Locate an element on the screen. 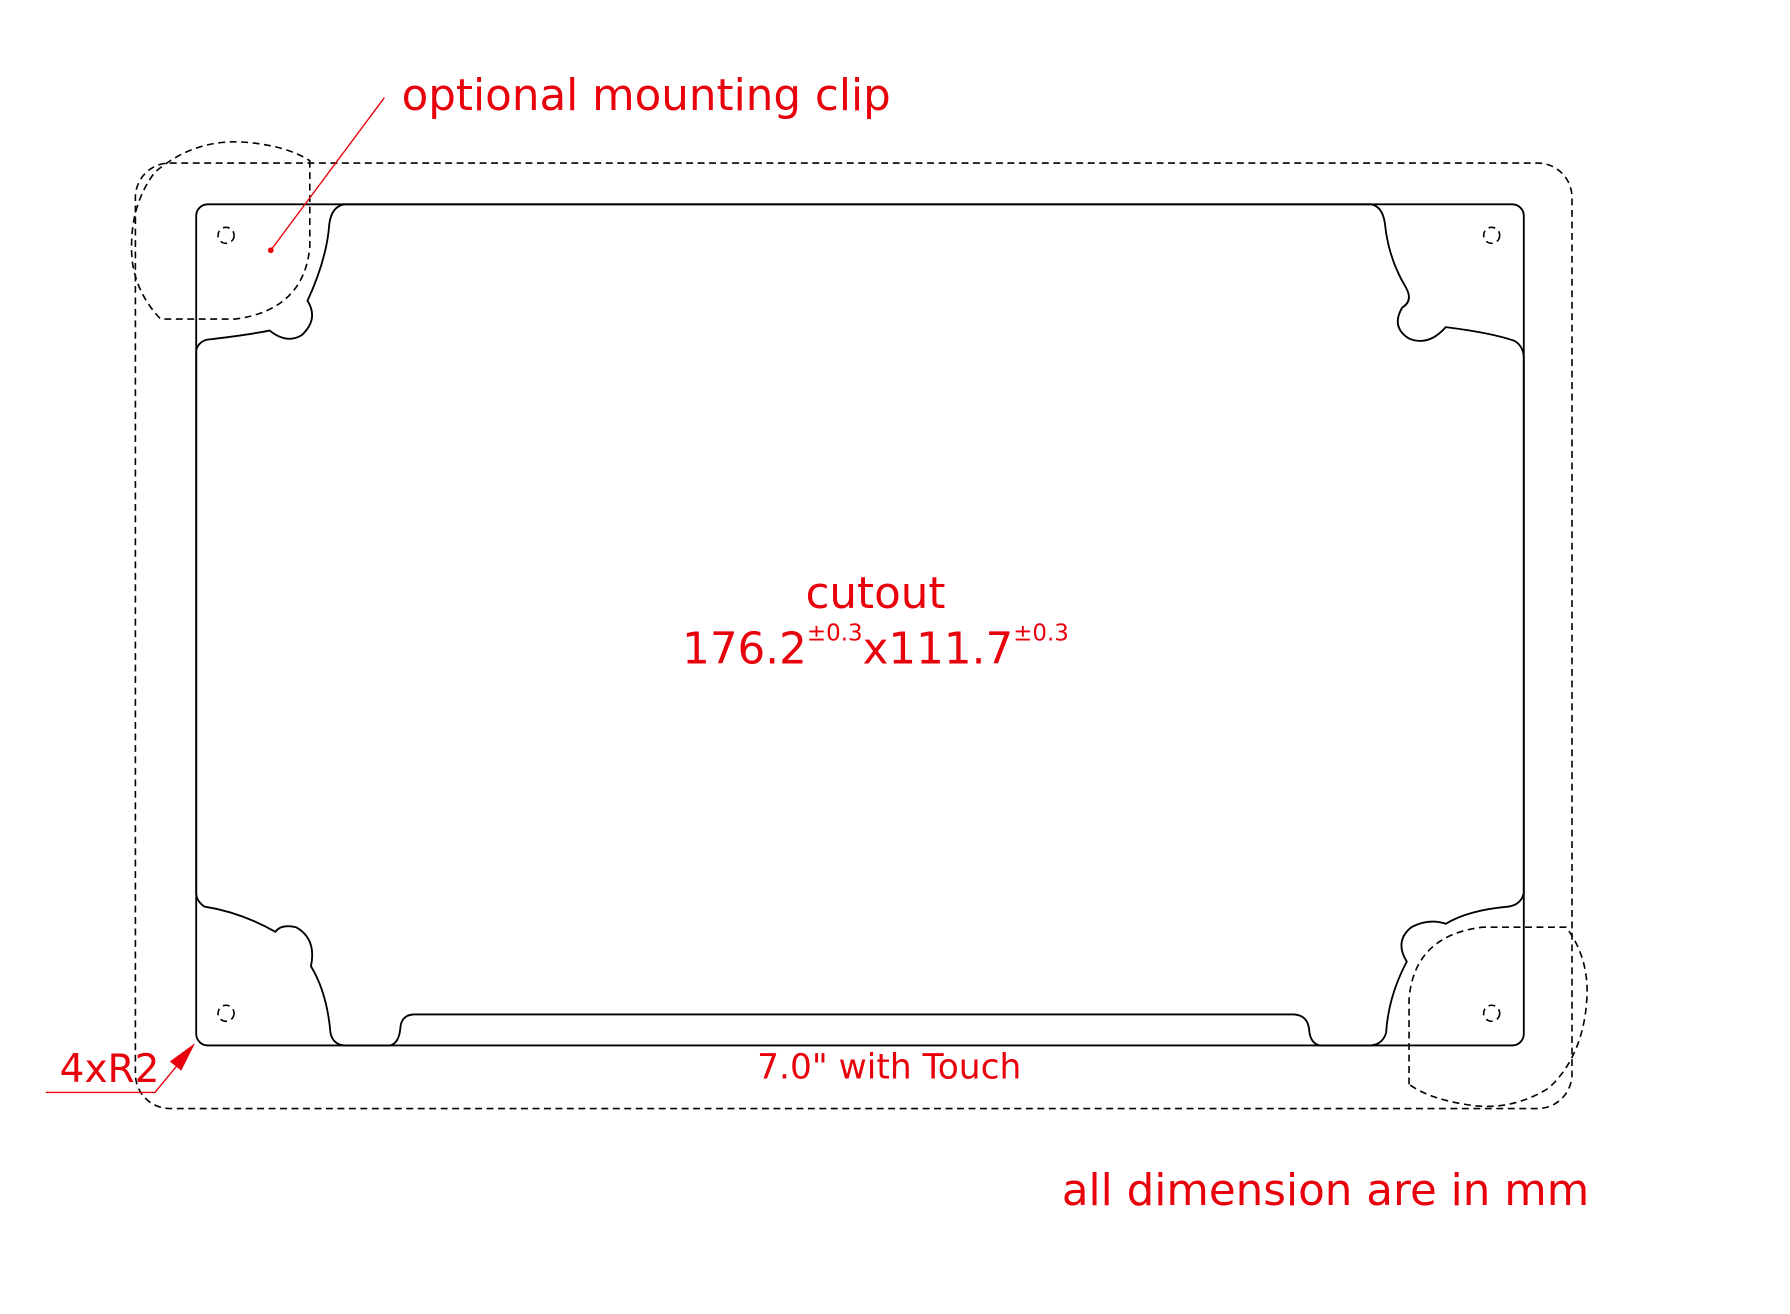  cutout-label: cutout is located at coordinates (875, 594).